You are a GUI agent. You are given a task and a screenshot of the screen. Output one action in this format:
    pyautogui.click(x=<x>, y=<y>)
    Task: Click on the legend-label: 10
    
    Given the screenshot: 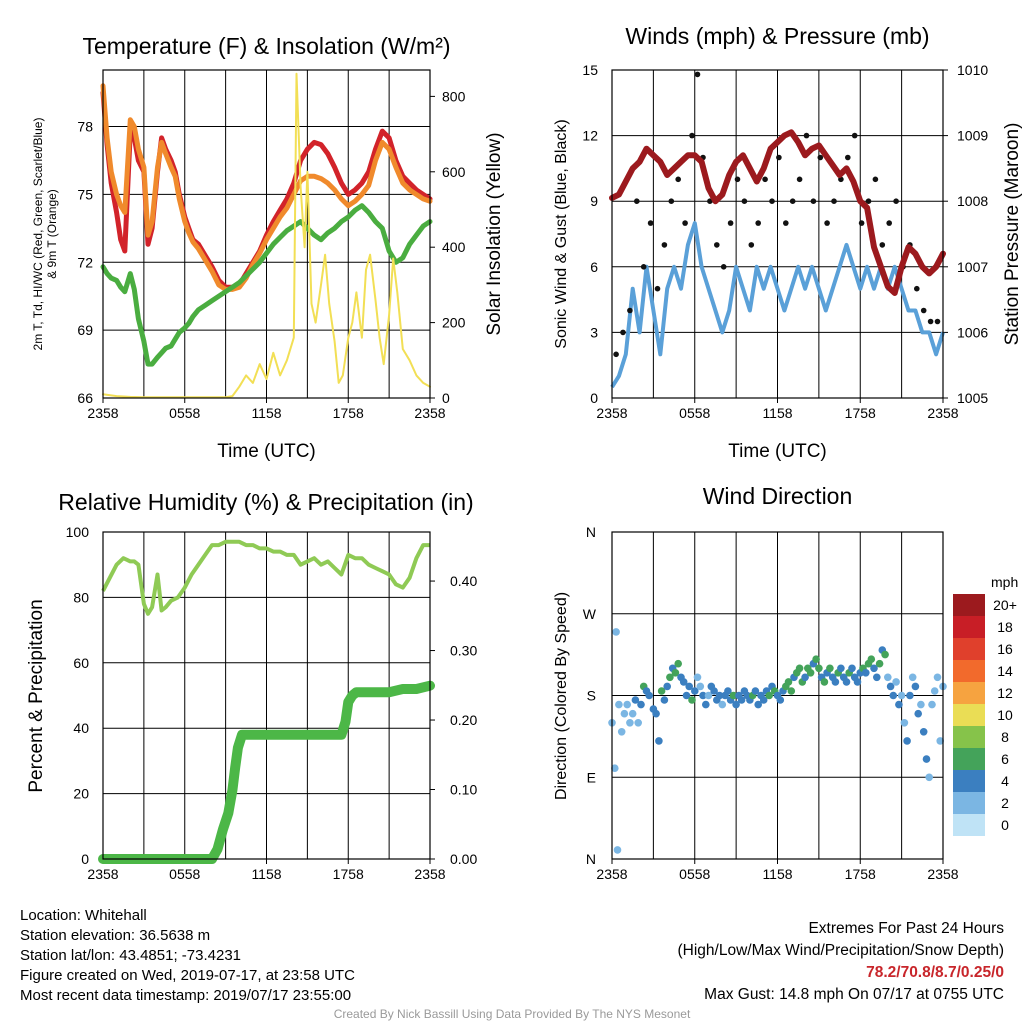 What is the action you would take?
    pyautogui.click(x=1005, y=715)
    